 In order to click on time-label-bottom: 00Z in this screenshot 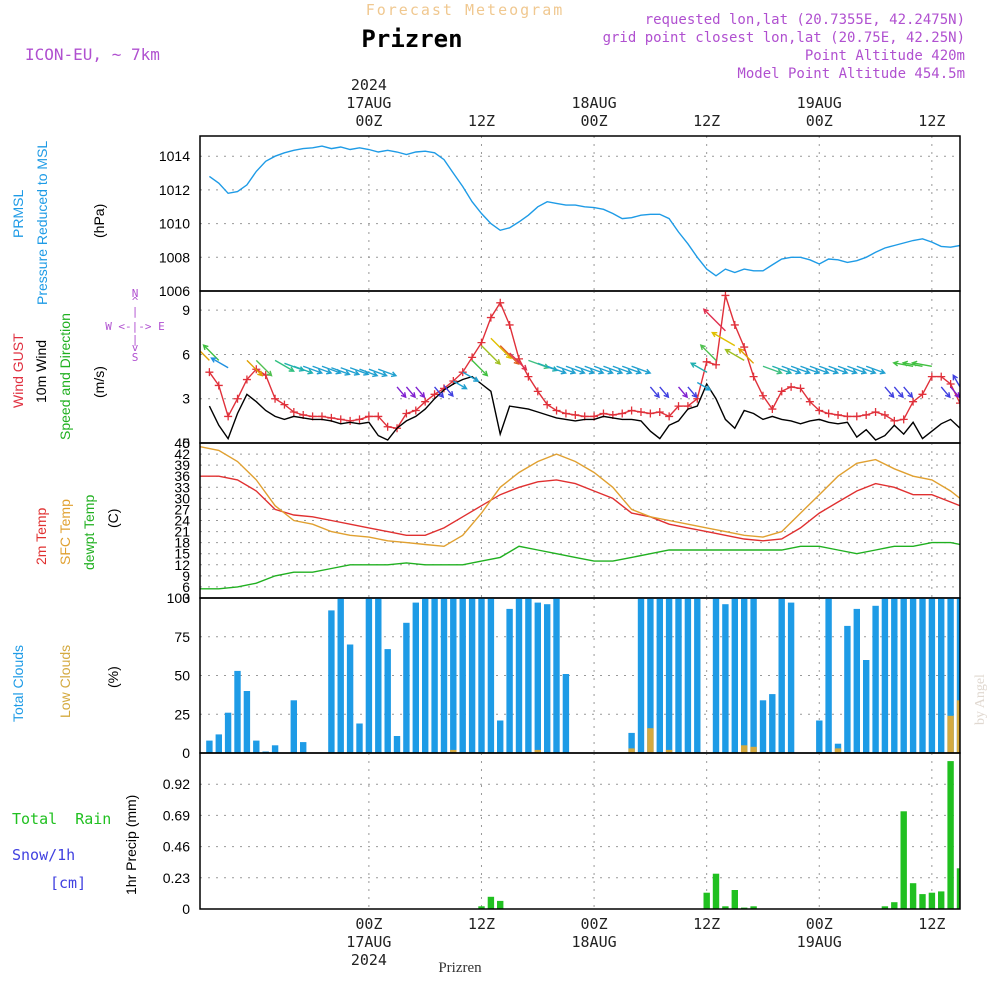, I will do `click(368, 924)`.